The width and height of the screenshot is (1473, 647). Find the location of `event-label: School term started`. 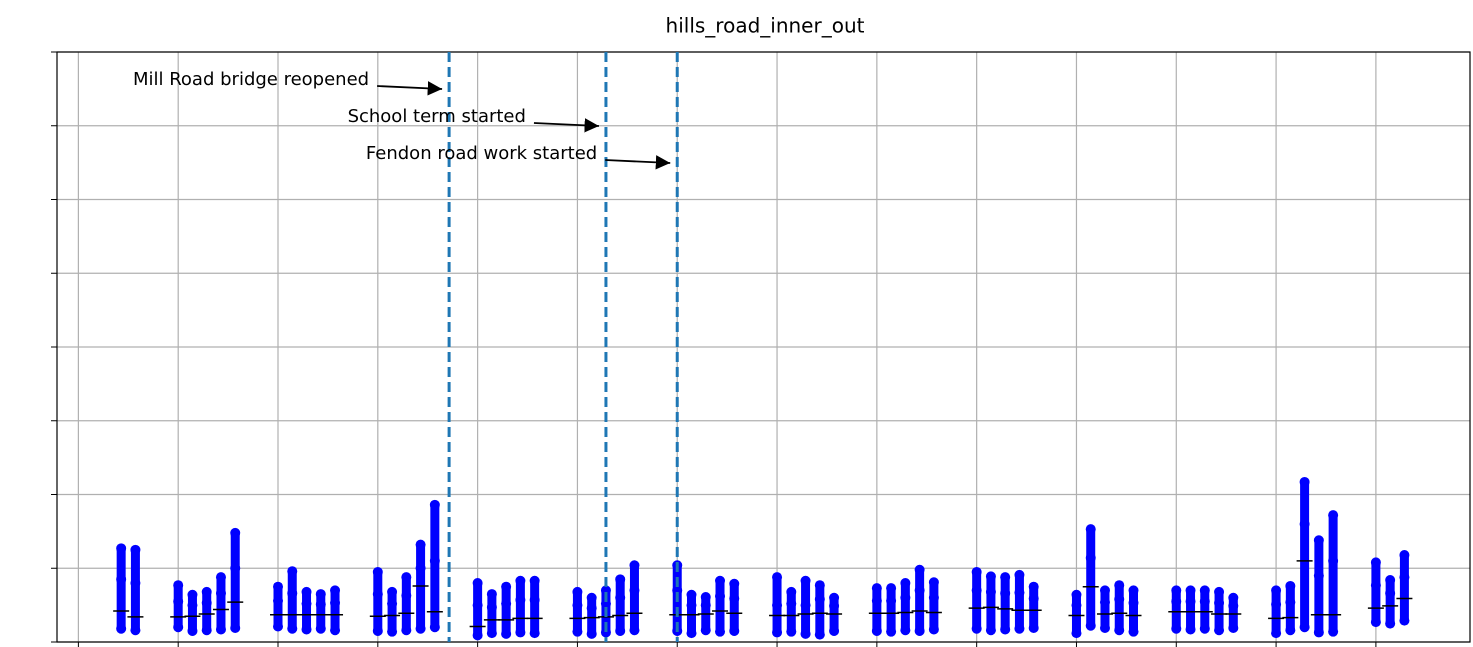

event-label: School term started is located at coordinates (437, 116).